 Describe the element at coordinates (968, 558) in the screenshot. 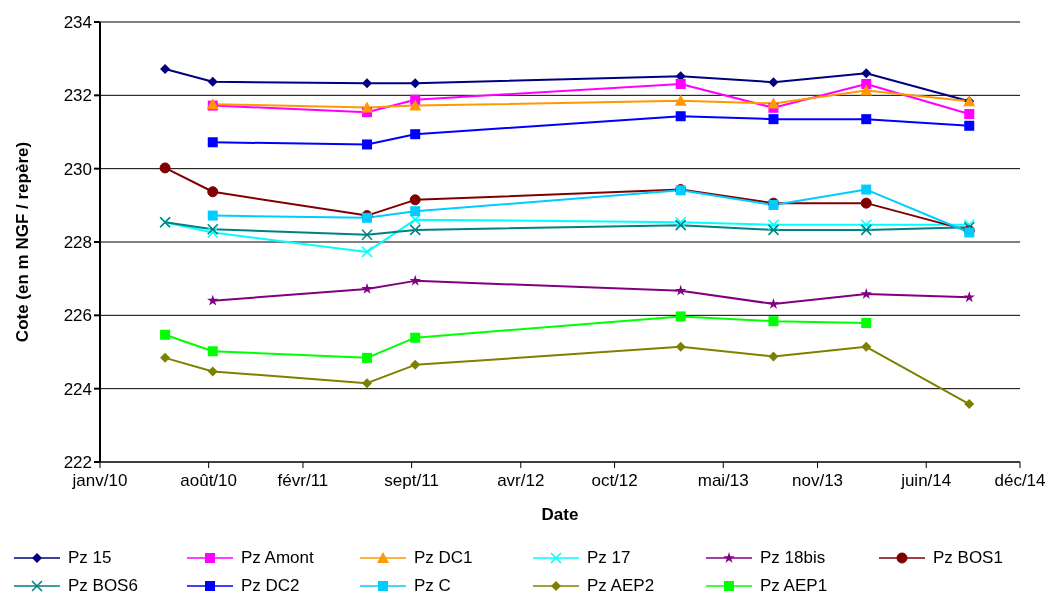

I see `legend-label: Pz BOS1` at that location.